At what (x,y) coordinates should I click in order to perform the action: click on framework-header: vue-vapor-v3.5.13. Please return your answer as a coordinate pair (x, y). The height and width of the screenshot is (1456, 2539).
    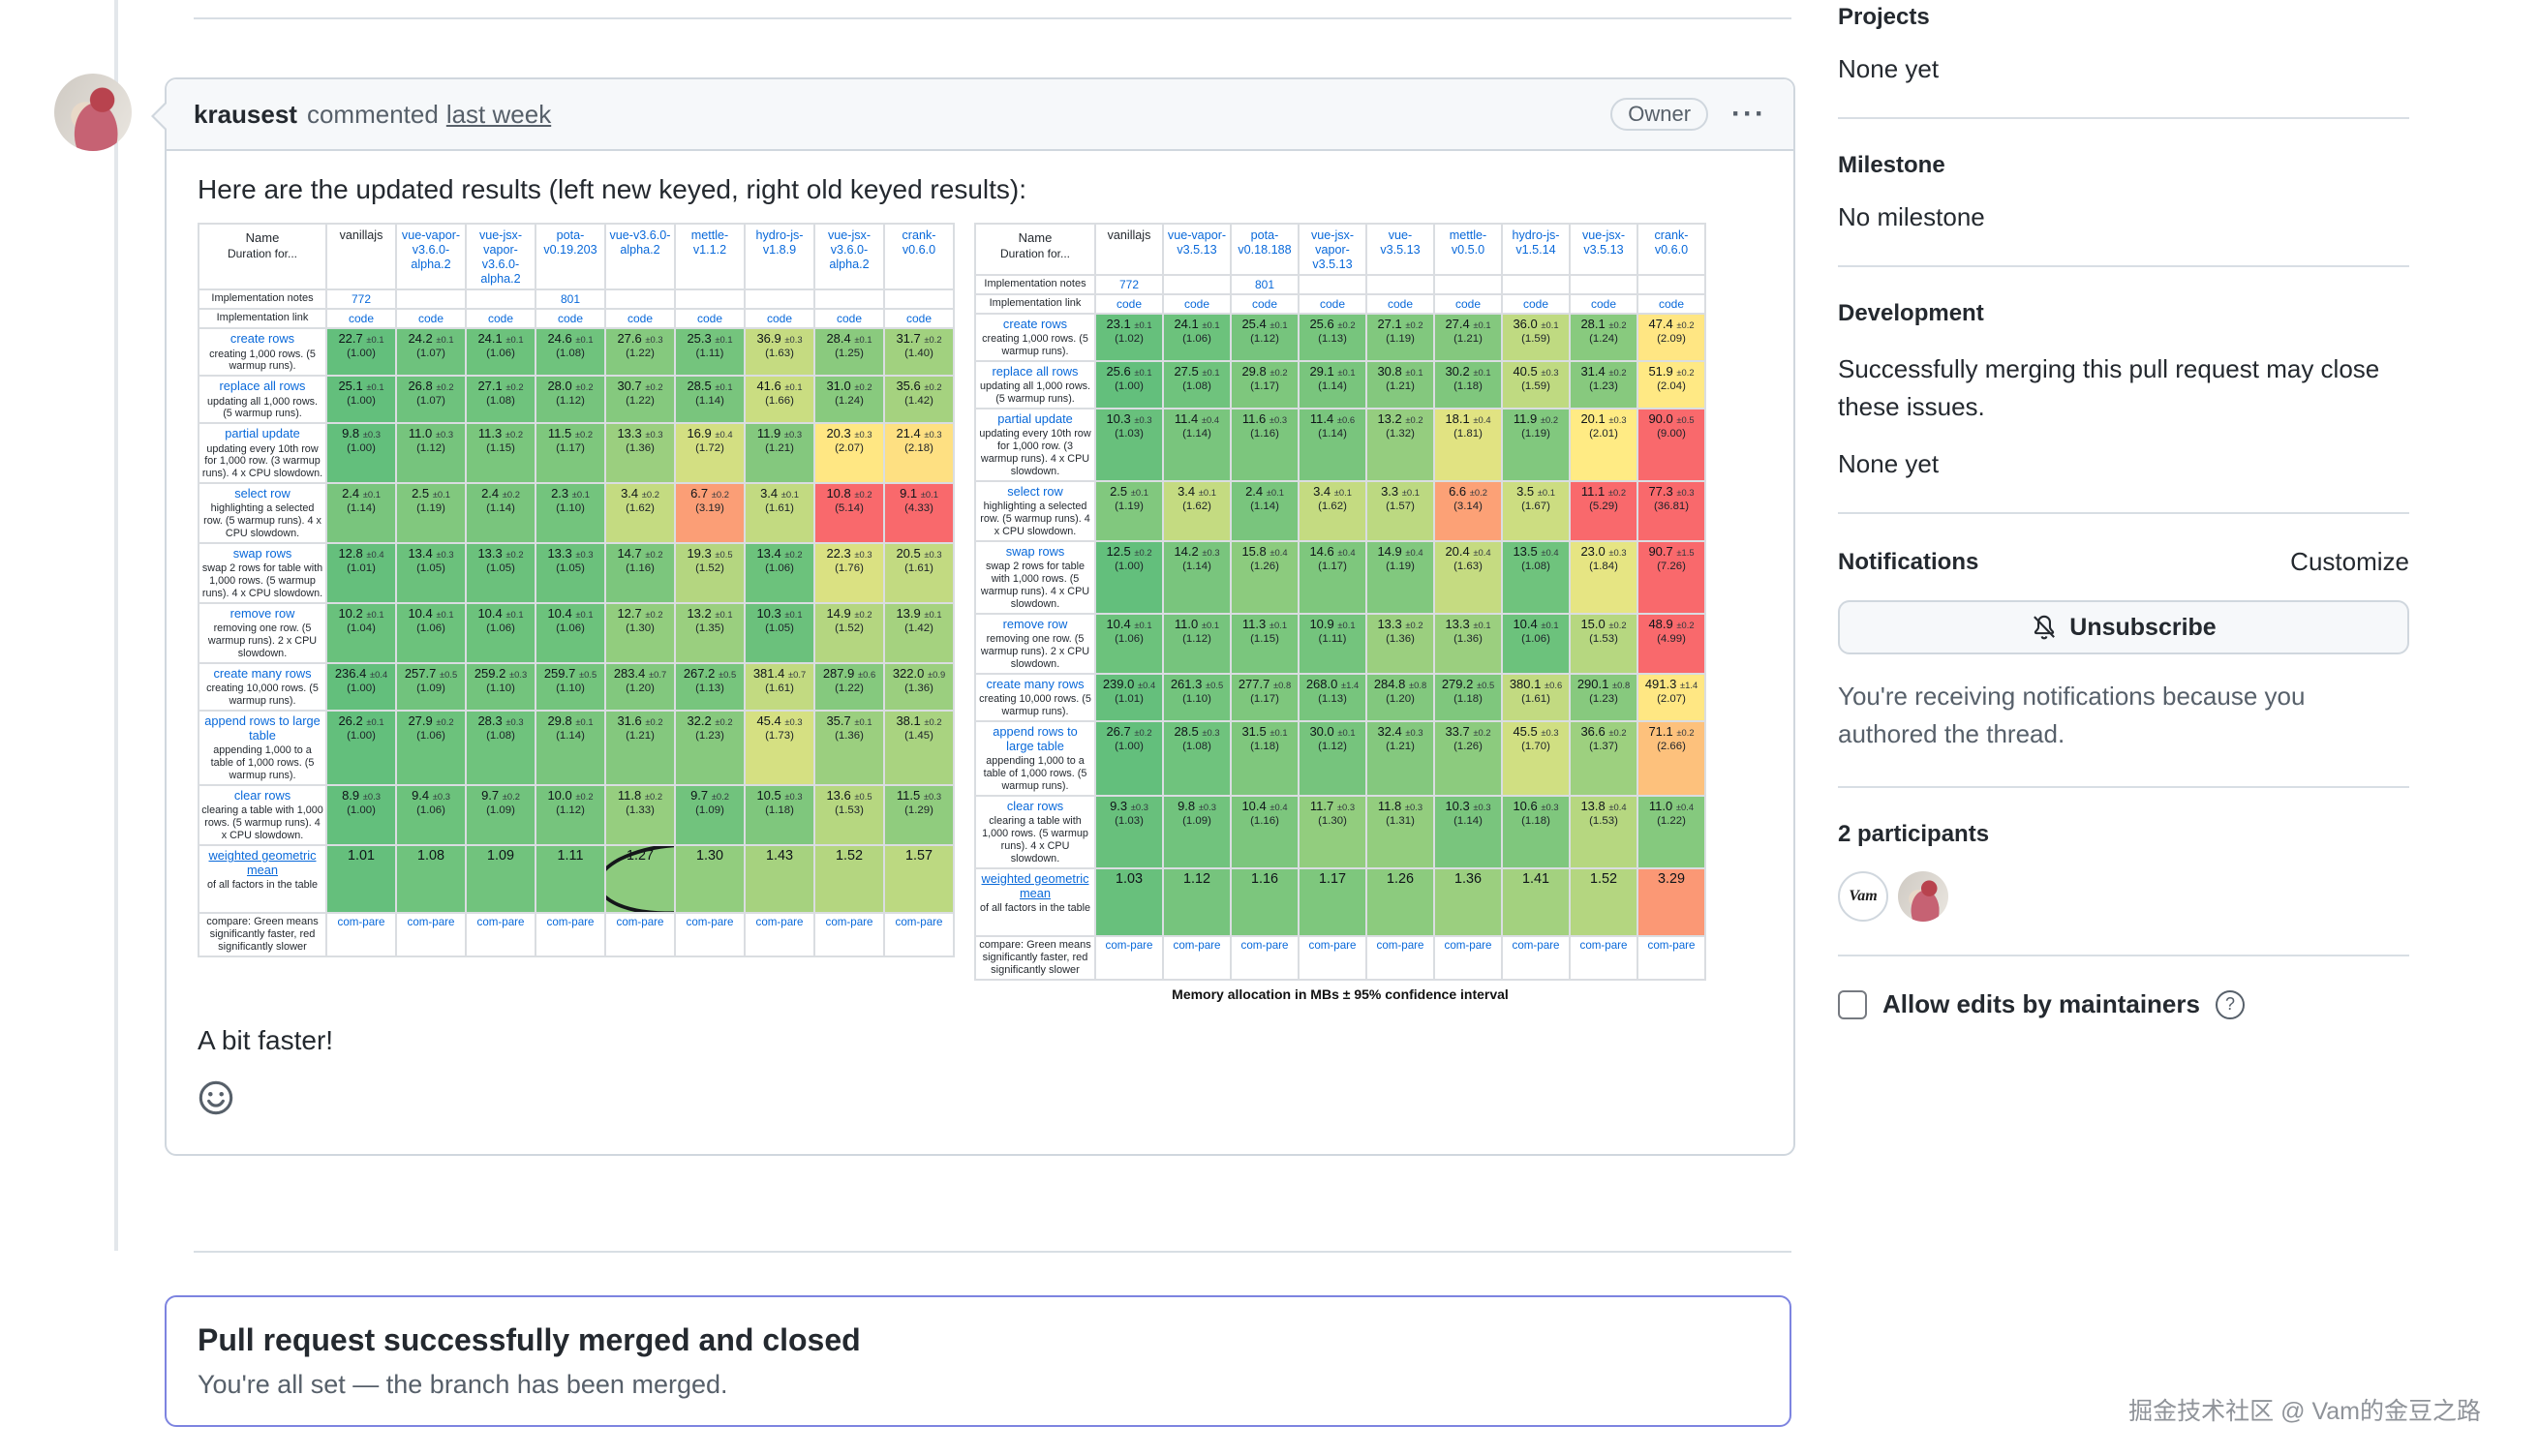
    Looking at the image, I should click on (1197, 250).